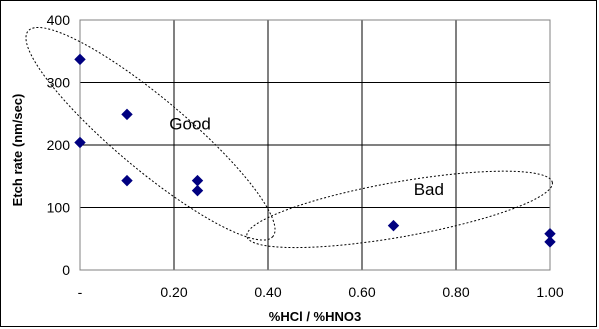 Image resolution: width=599 pixels, height=329 pixels. Describe the element at coordinates (549, 292) in the screenshot. I see `x-tick-label: 1.00` at that location.